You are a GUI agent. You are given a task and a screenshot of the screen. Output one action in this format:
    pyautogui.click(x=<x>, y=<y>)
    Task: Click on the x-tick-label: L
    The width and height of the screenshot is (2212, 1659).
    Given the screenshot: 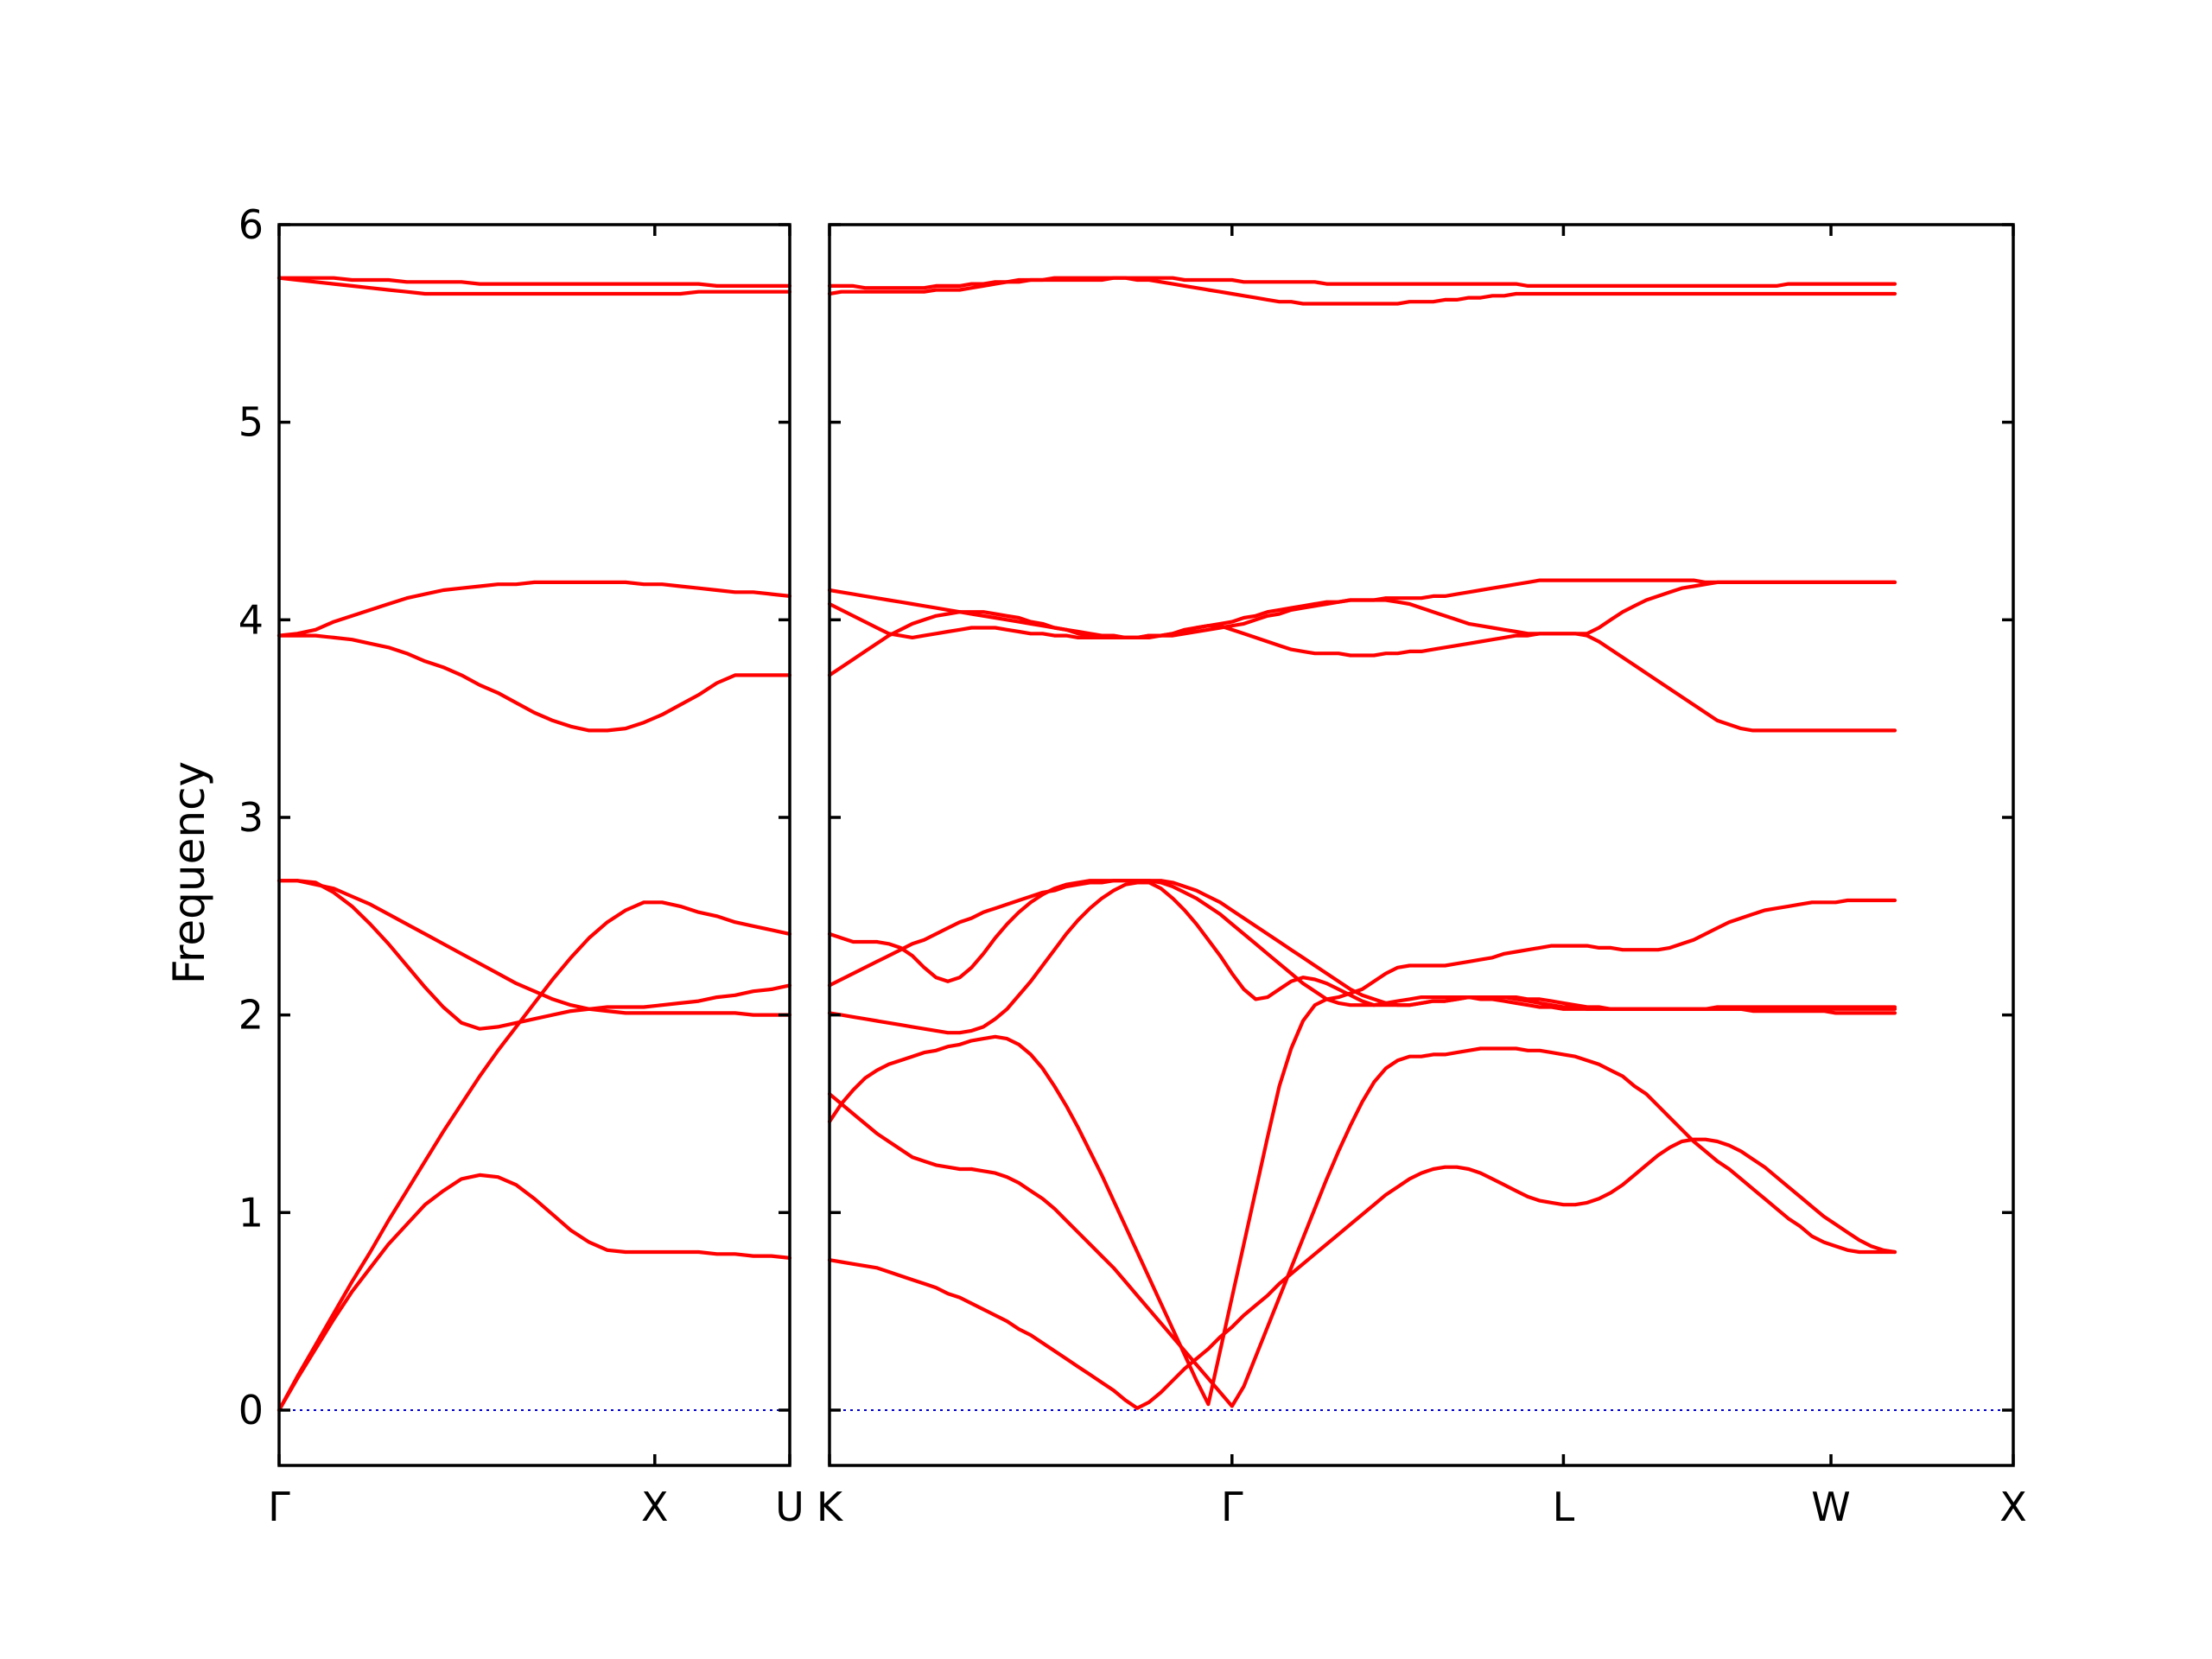 What is the action you would take?
    pyautogui.click(x=1564, y=1507)
    